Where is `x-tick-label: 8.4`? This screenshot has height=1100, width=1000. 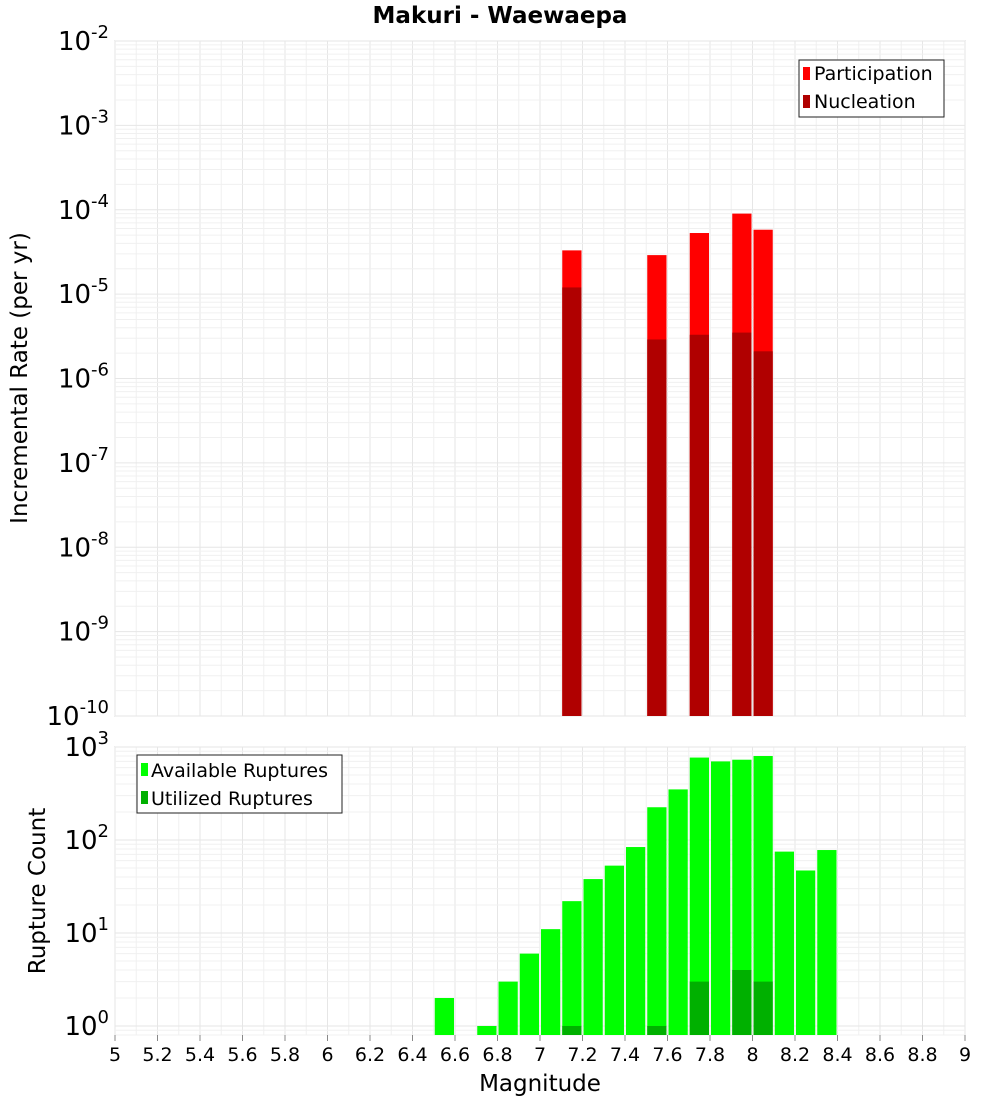 x-tick-label: 8.4 is located at coordinates (837, 1055).